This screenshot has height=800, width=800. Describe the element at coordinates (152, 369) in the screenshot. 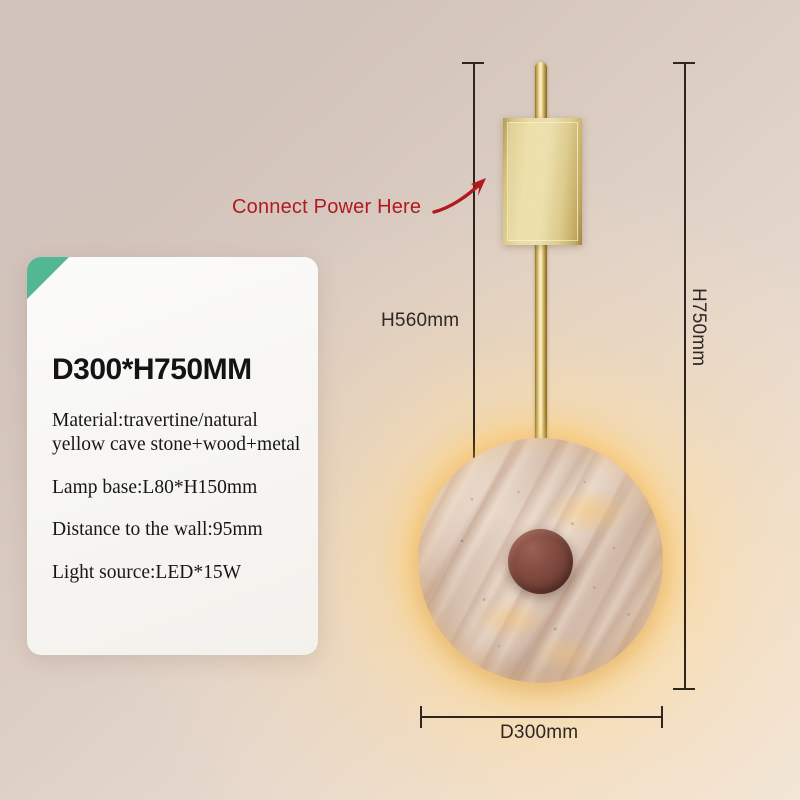

I see `spec-title: D300*H750MM` at that location.